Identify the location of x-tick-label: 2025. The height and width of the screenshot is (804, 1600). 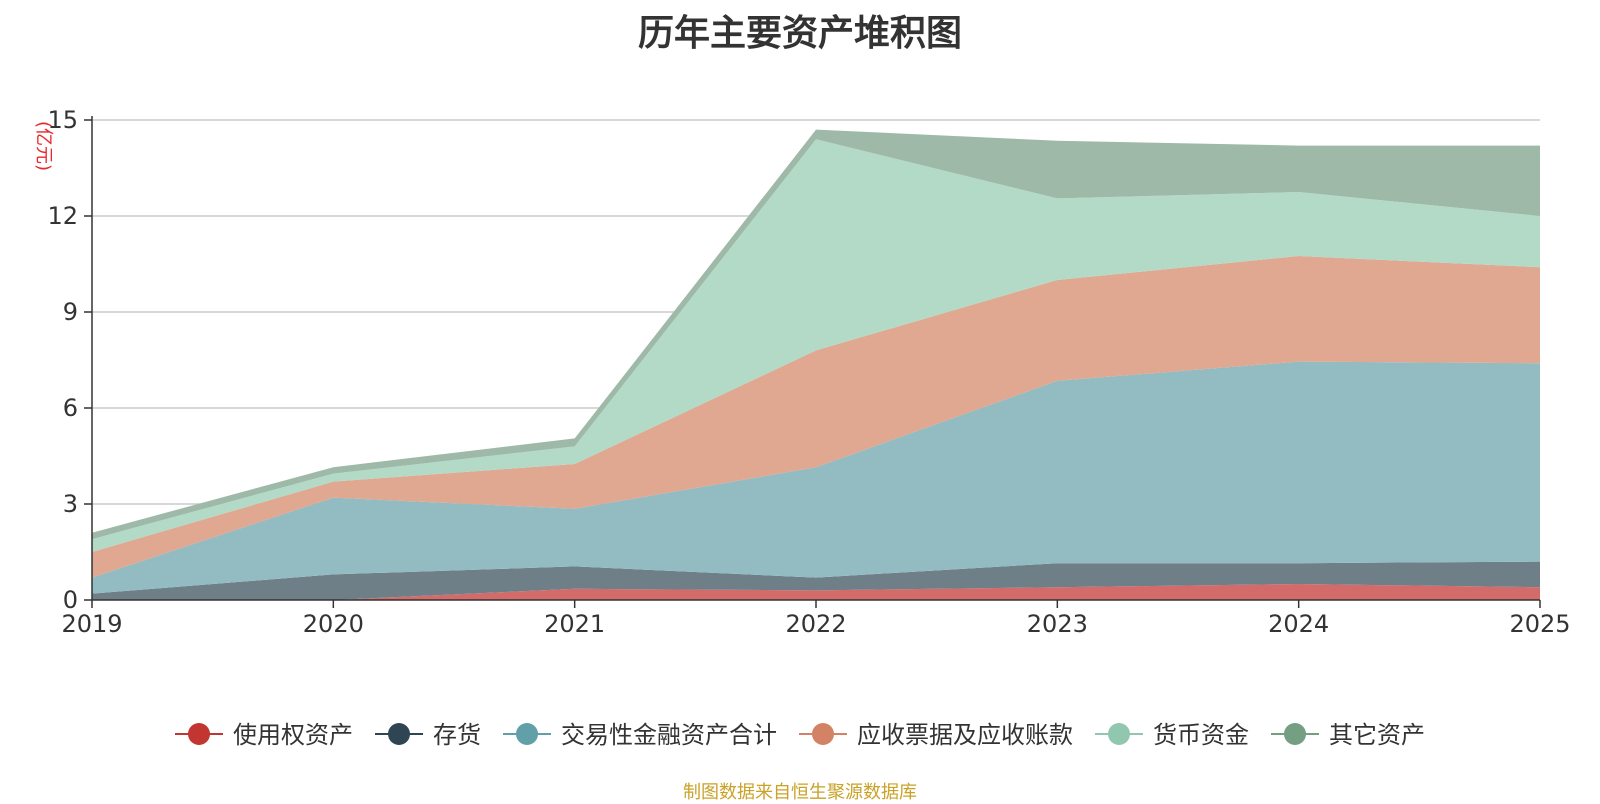
(1539, 624).